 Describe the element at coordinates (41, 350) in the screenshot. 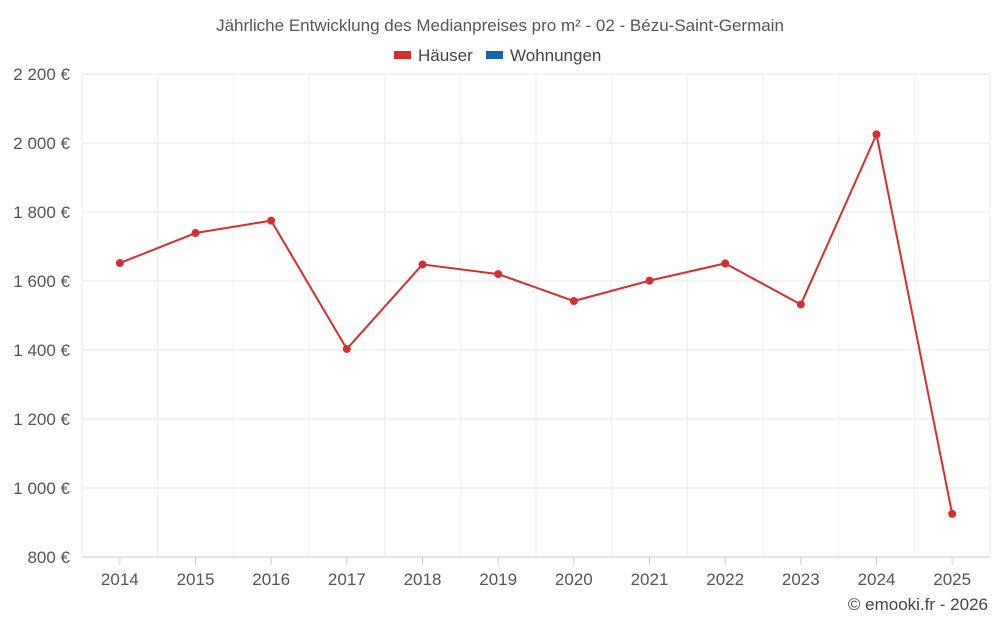

I see `y-tick-label: 1 400 €` at that location.